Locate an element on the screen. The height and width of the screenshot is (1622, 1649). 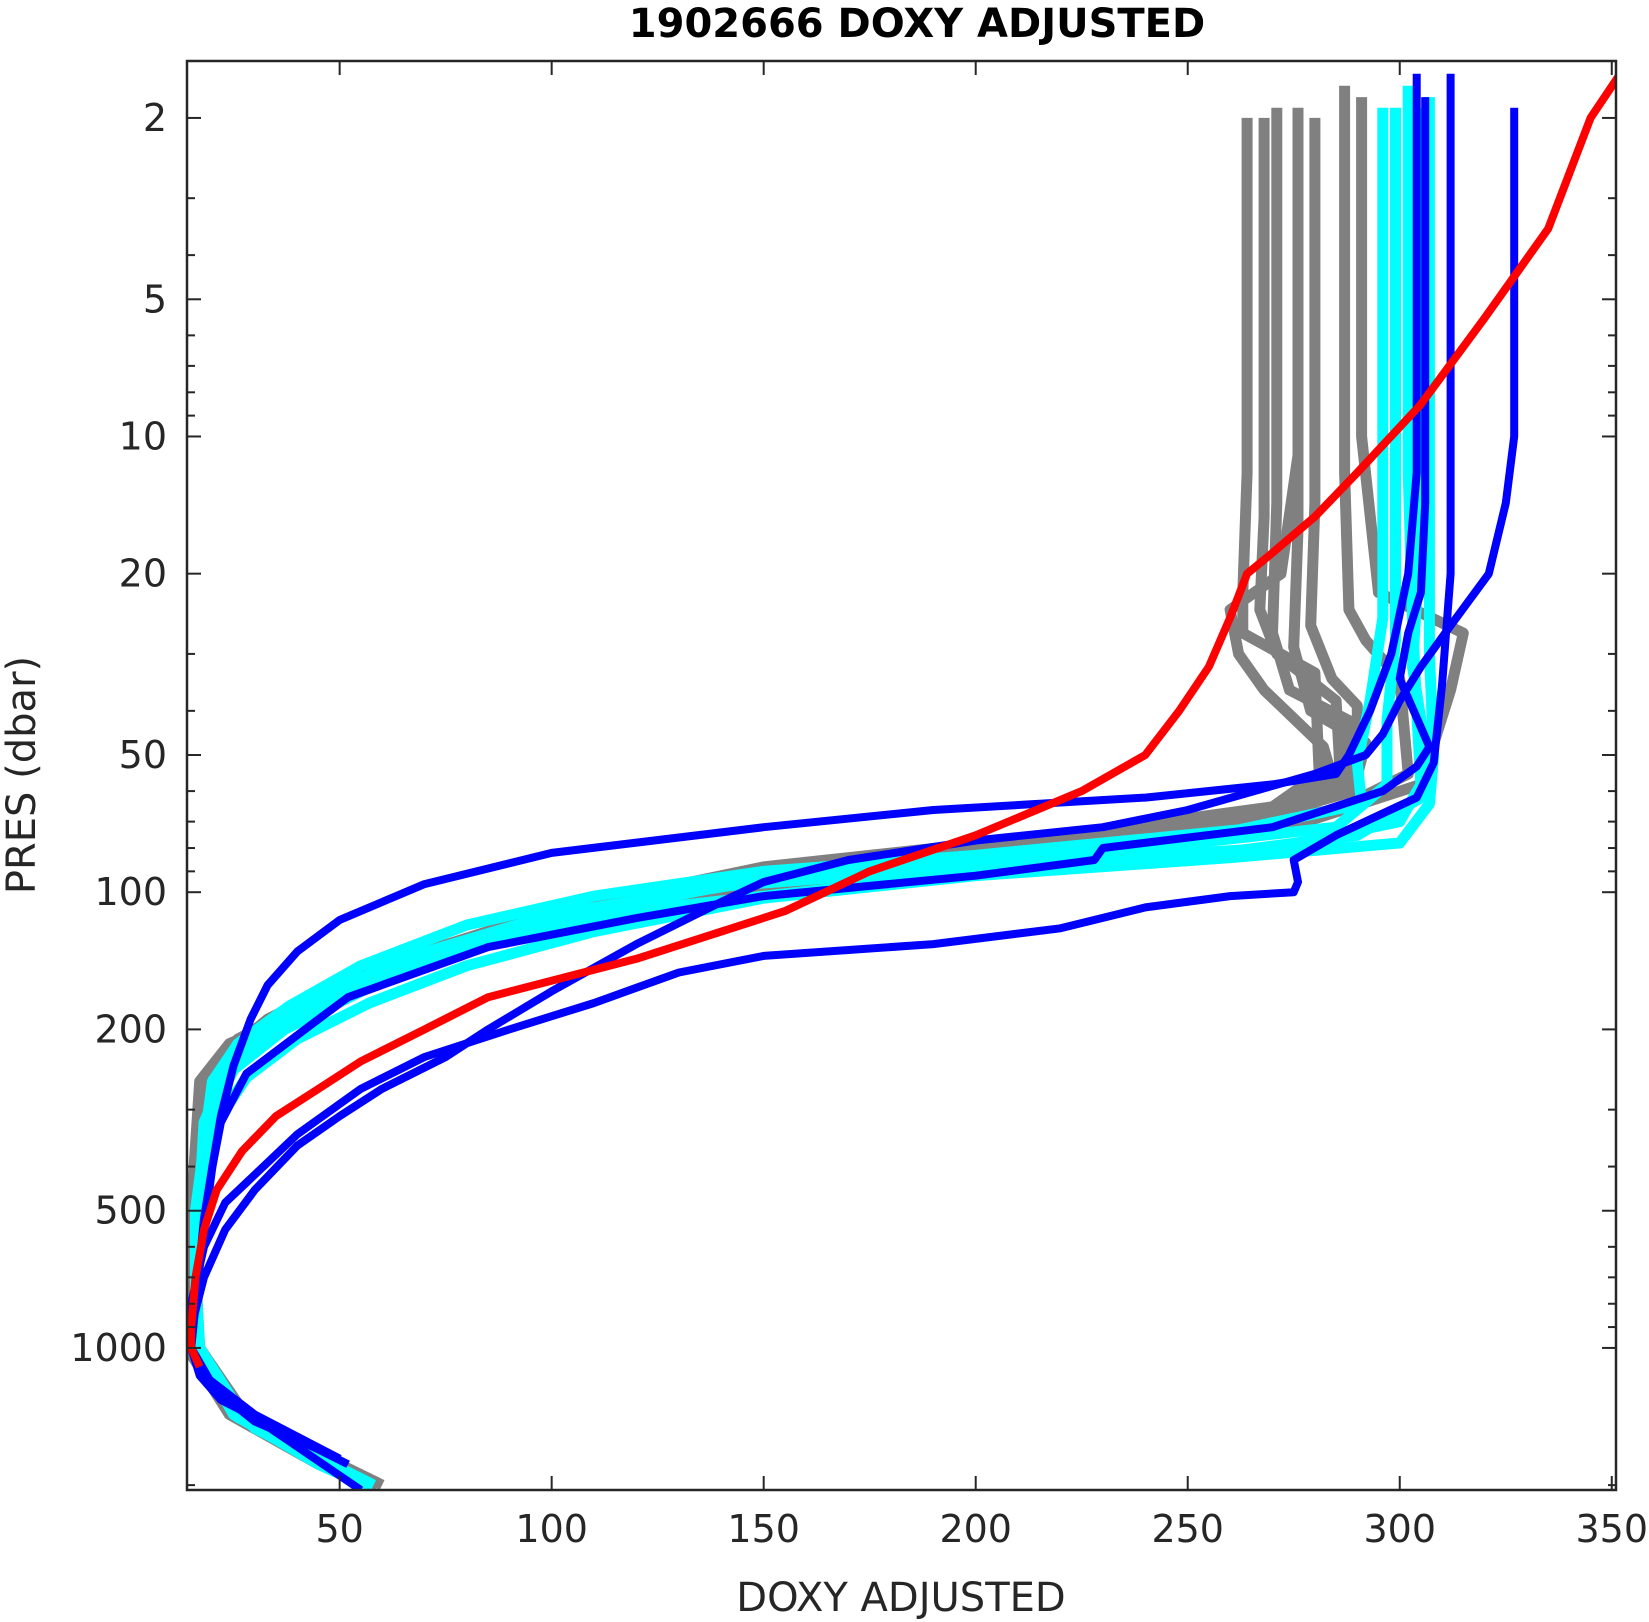
y-tick-label: 500 is located at coordinates (130, 1211).